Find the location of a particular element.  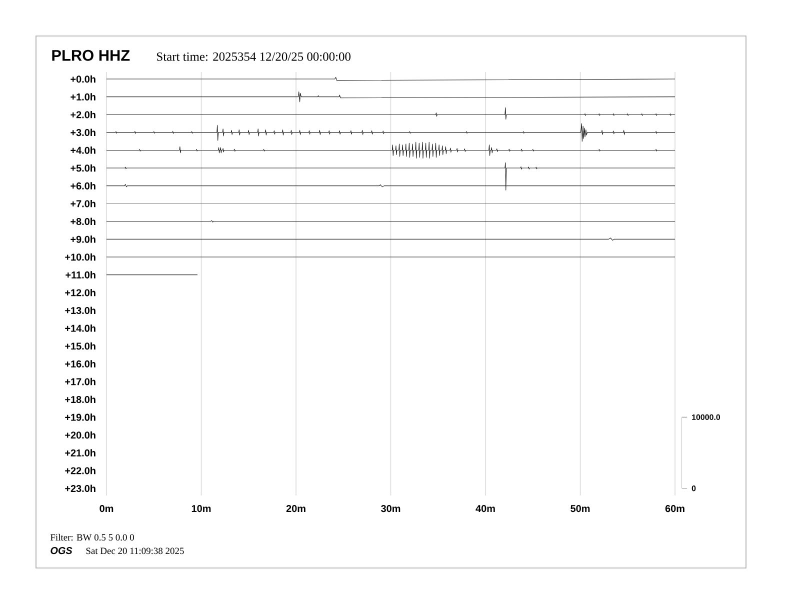

text: OGS is located at coordinates (61, 550).